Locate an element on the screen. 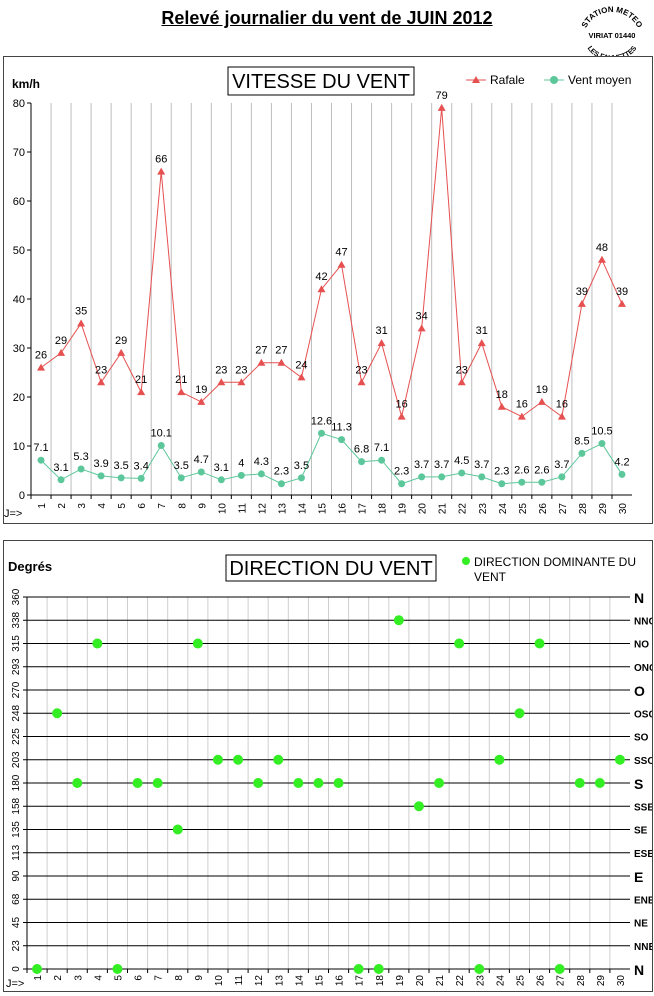 This screenshot has width=654, height=996. gust-data-label: 21 is located at coordinates (181, 380).